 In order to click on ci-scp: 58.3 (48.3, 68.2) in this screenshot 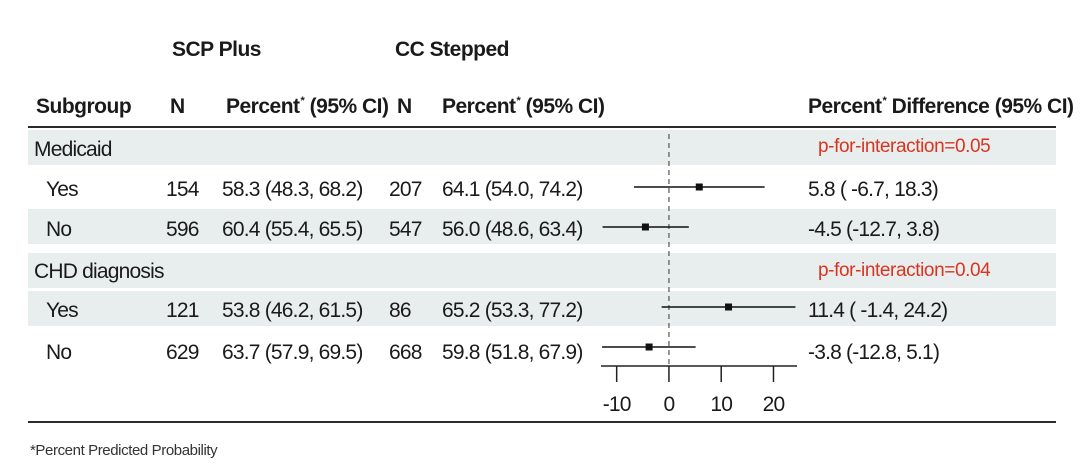, I will do `click(292, 189)`.